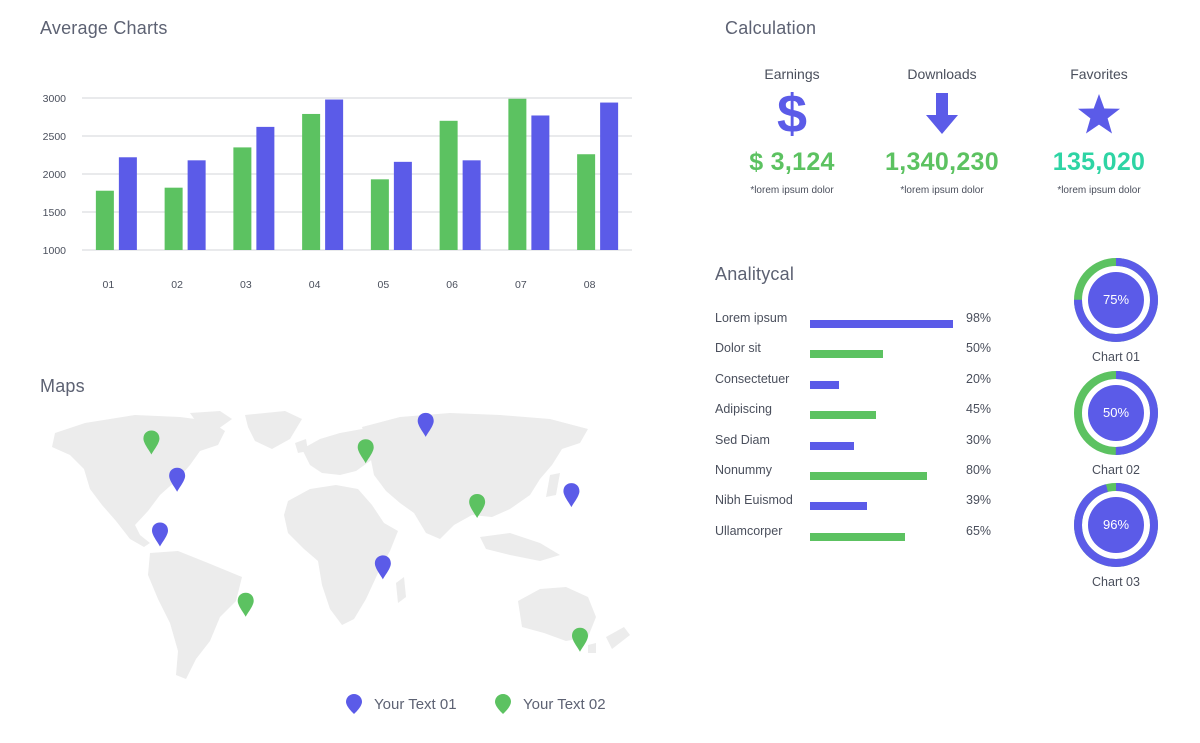  What do you see at coordinates (1099, 114) in the screenshot?
I see `star-icon` at bounding box center [1099, 114].